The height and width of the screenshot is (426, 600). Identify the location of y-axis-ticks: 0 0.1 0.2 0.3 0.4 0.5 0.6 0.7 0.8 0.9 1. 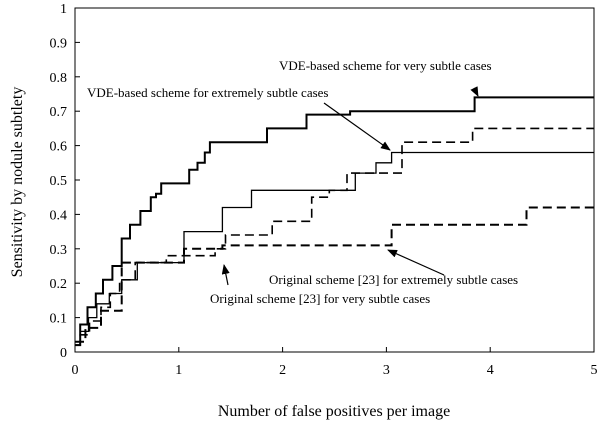
(65, 181).